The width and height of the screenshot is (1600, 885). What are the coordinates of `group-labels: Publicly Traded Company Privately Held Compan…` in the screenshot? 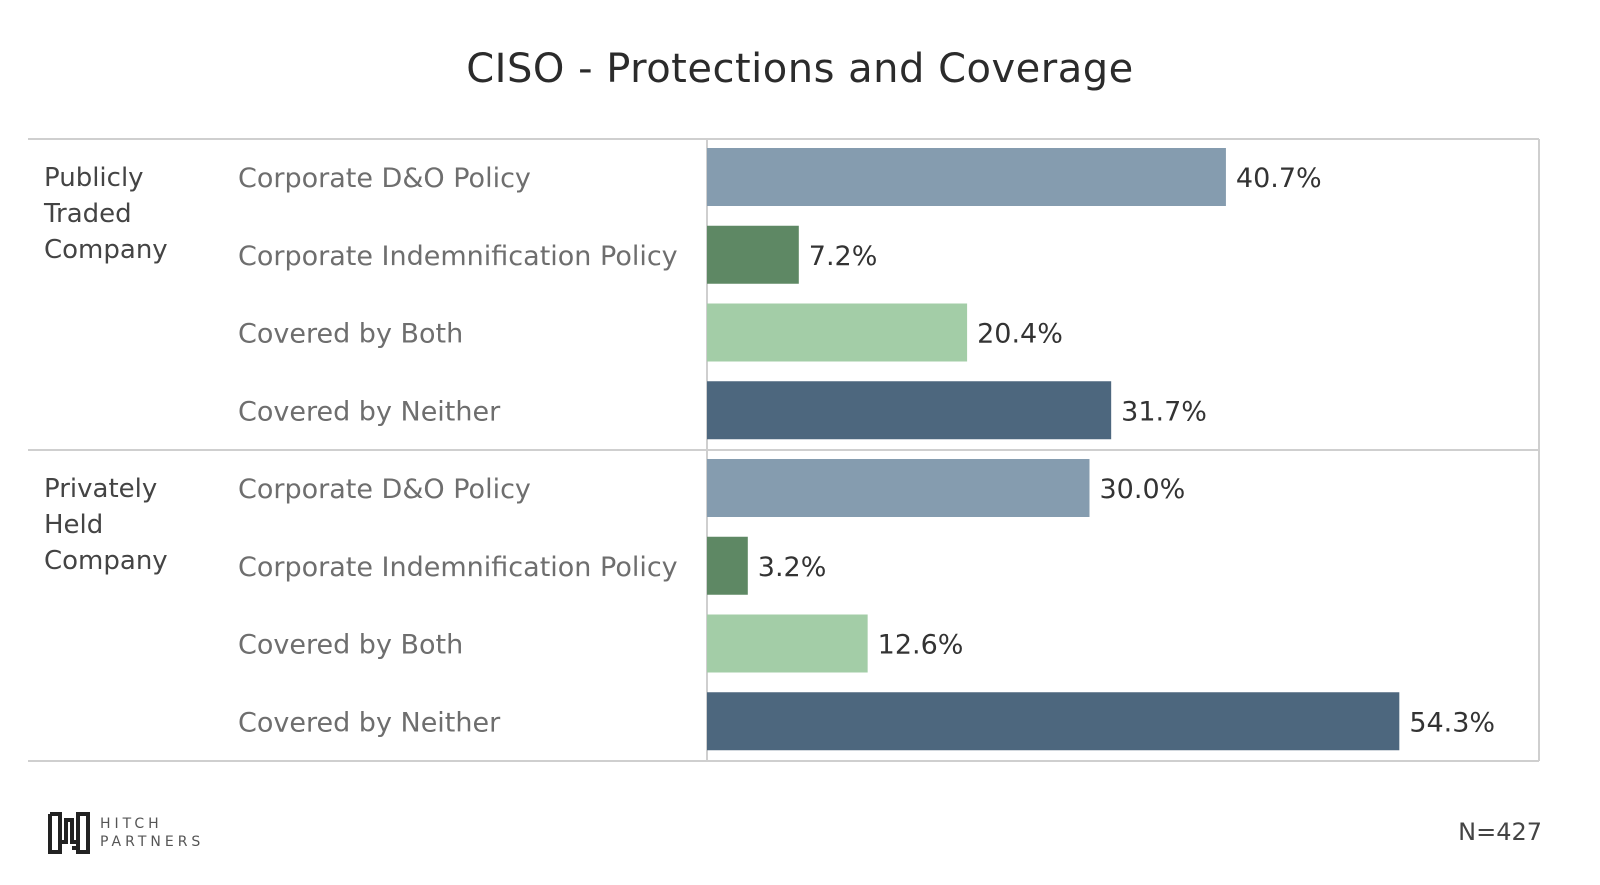 It's located at (105, 369).